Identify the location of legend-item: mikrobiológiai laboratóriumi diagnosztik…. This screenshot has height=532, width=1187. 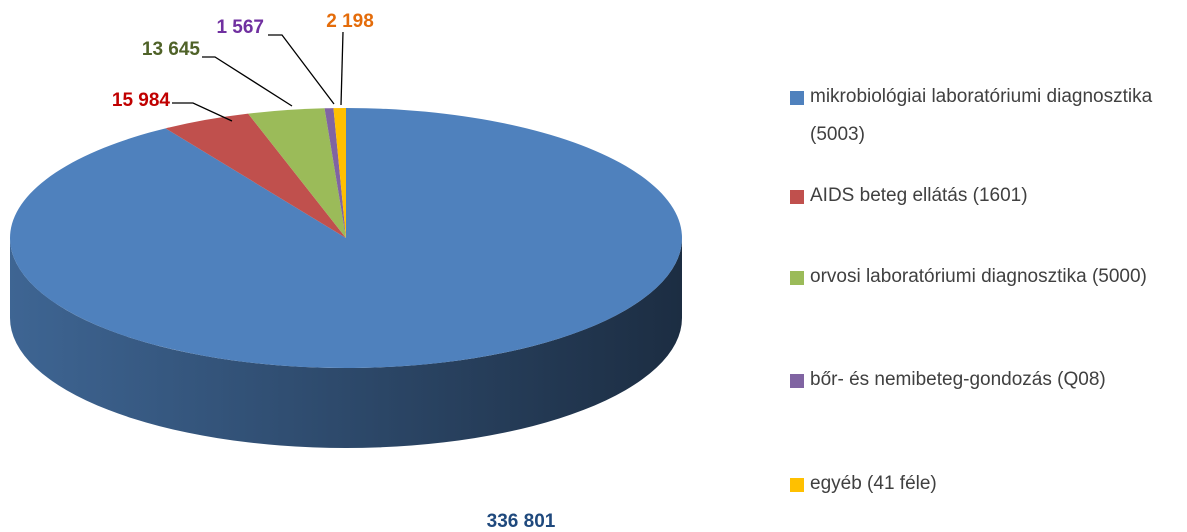
(985, 116).